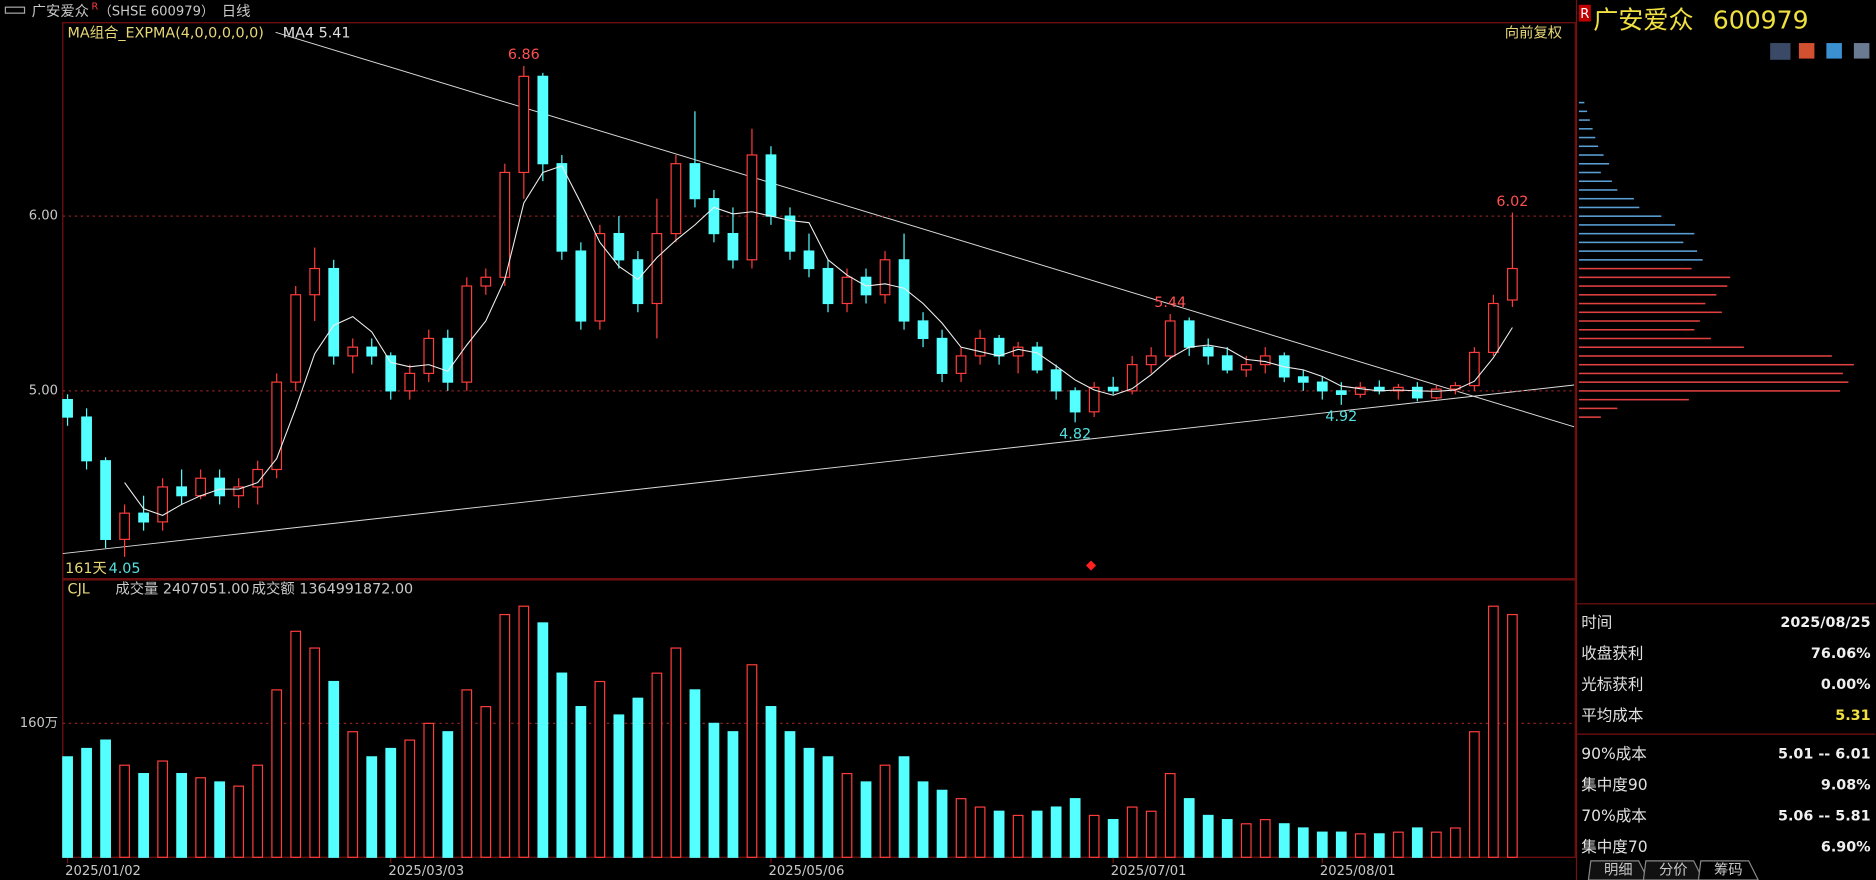 The image size is (1876, 880). I want to click on x-tick-label: 2025/07/01, so click(1149, 871).